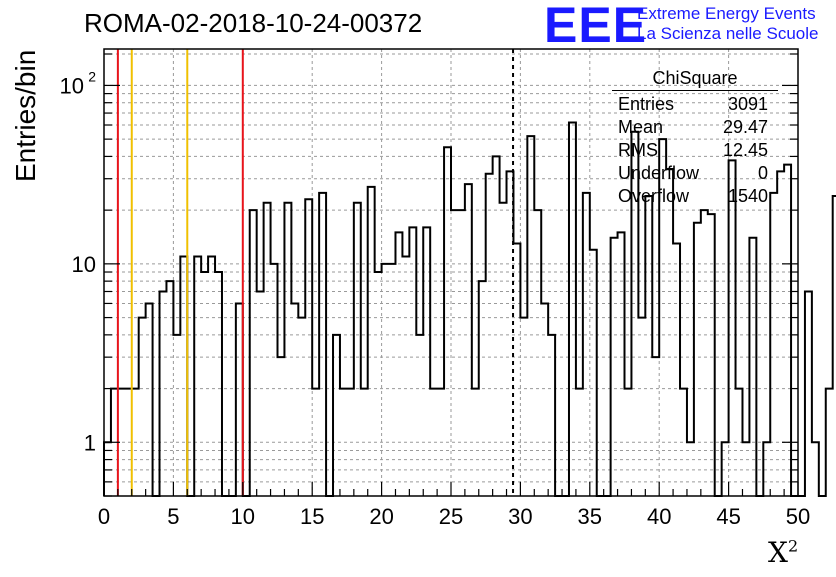 The width and height of the screenshot is (836, 577). I want to click on stats-row-entries: Entries 3091, so click(693, 105).